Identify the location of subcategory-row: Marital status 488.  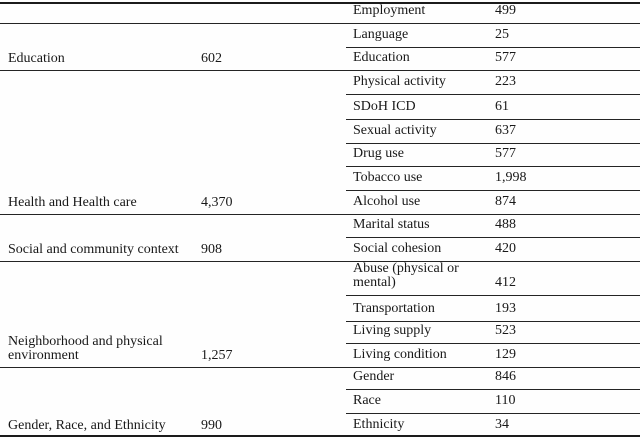
(493, 226).